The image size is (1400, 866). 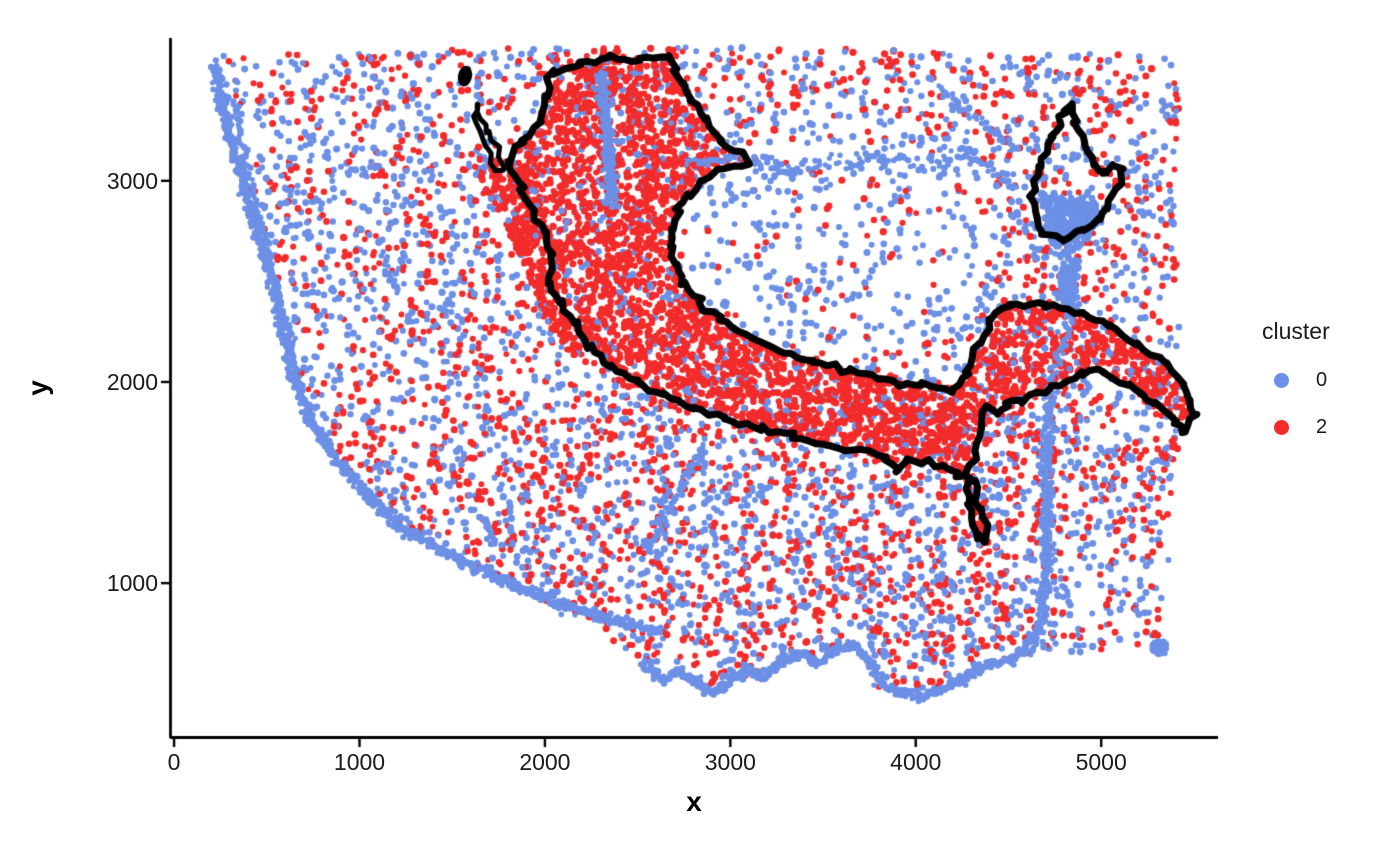 I want to click on y-axis-tick-label-2000: 2000, so click(x=132, y=381).